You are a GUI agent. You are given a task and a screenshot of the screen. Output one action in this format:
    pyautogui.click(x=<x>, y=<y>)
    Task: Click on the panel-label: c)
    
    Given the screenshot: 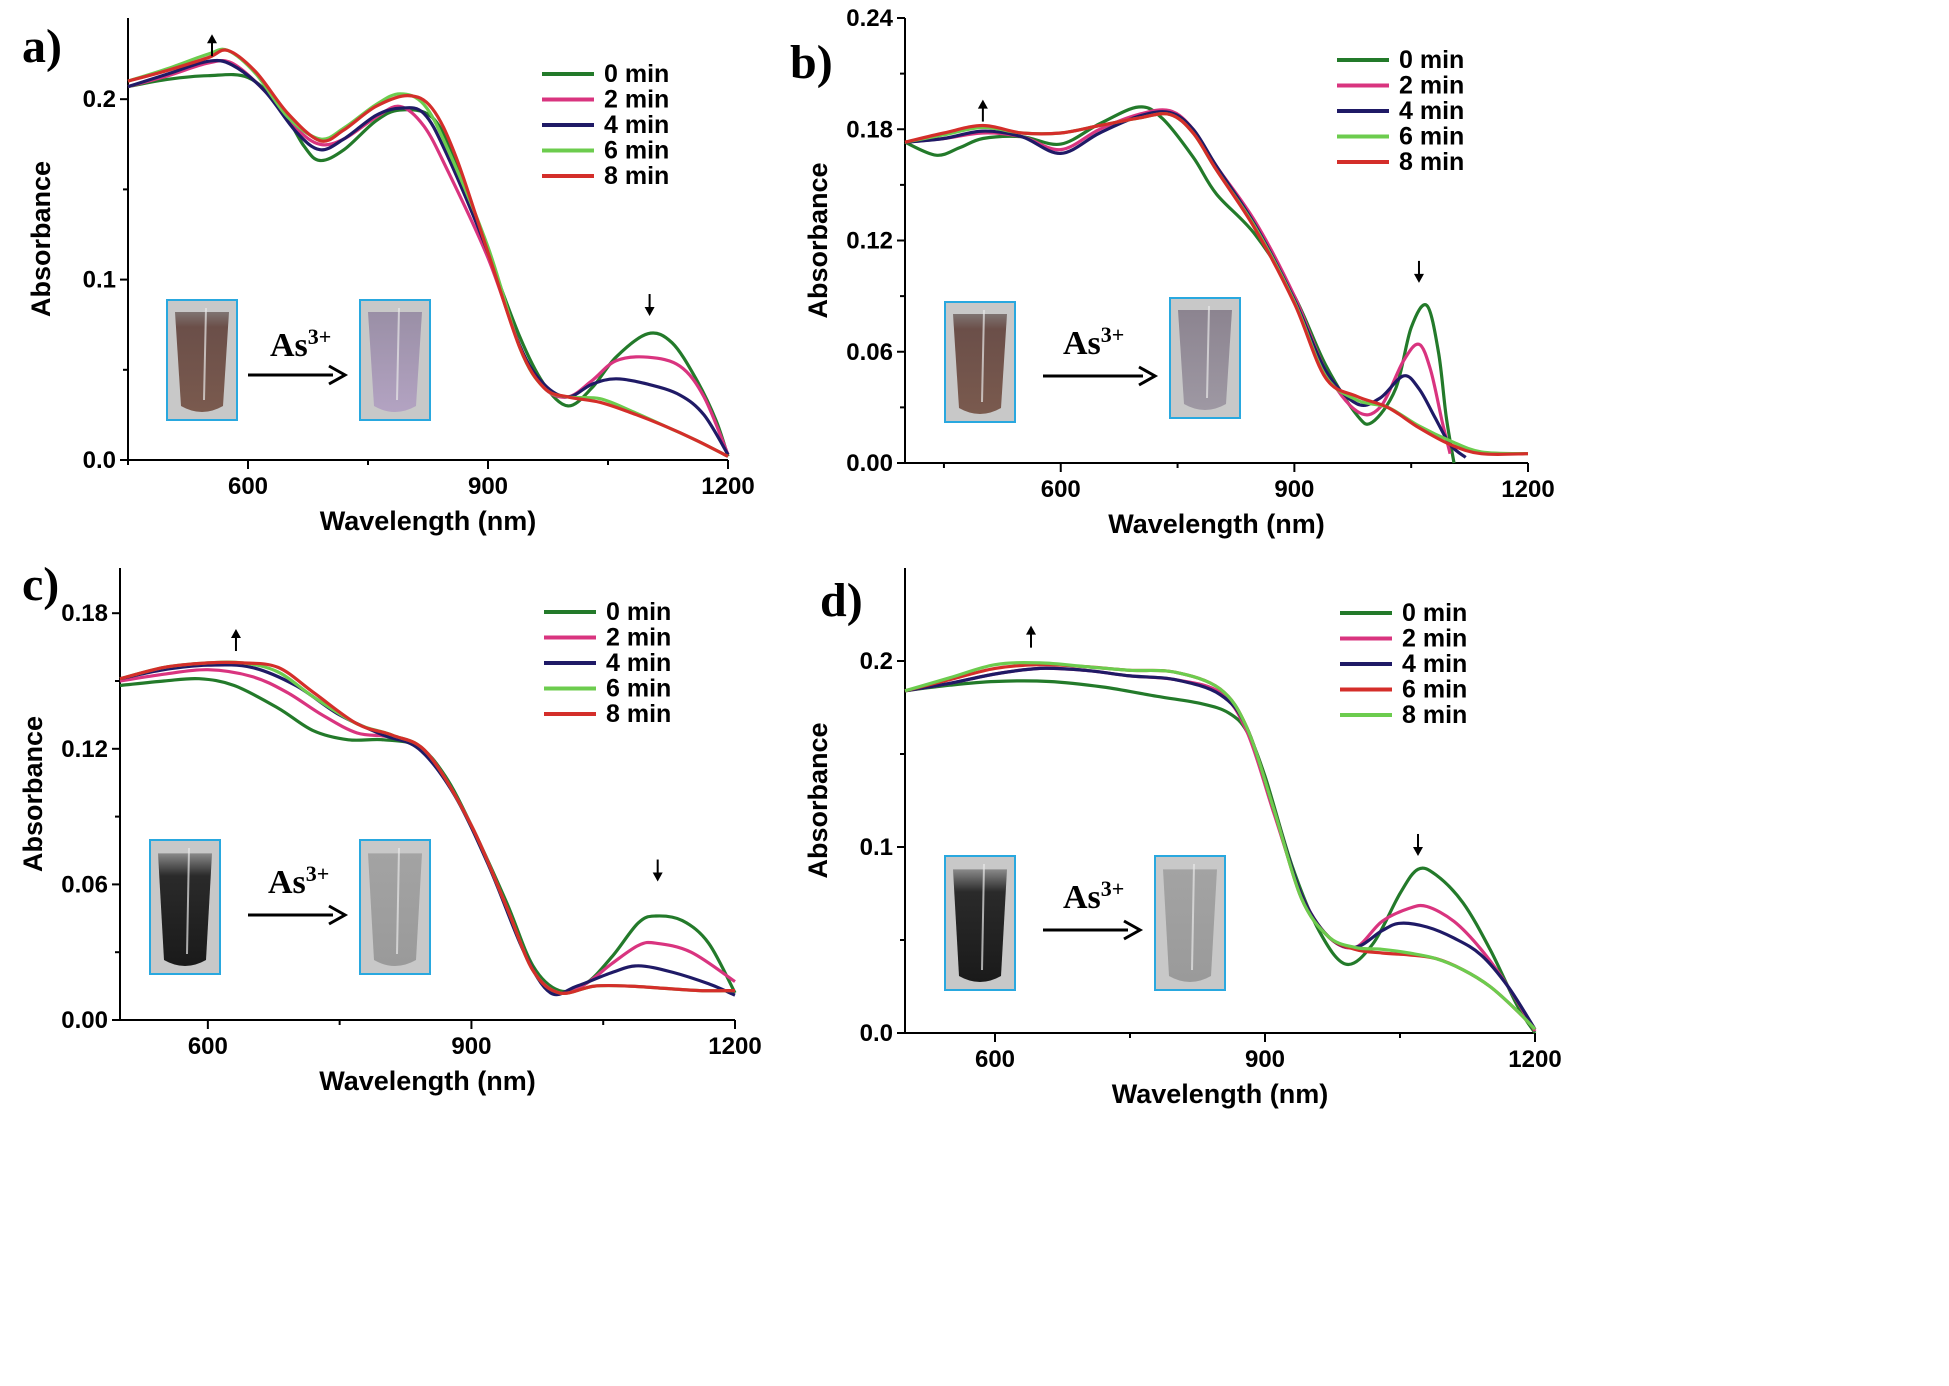 What is the action you would take?
    pyautogui.click(x=40, y=584)
    